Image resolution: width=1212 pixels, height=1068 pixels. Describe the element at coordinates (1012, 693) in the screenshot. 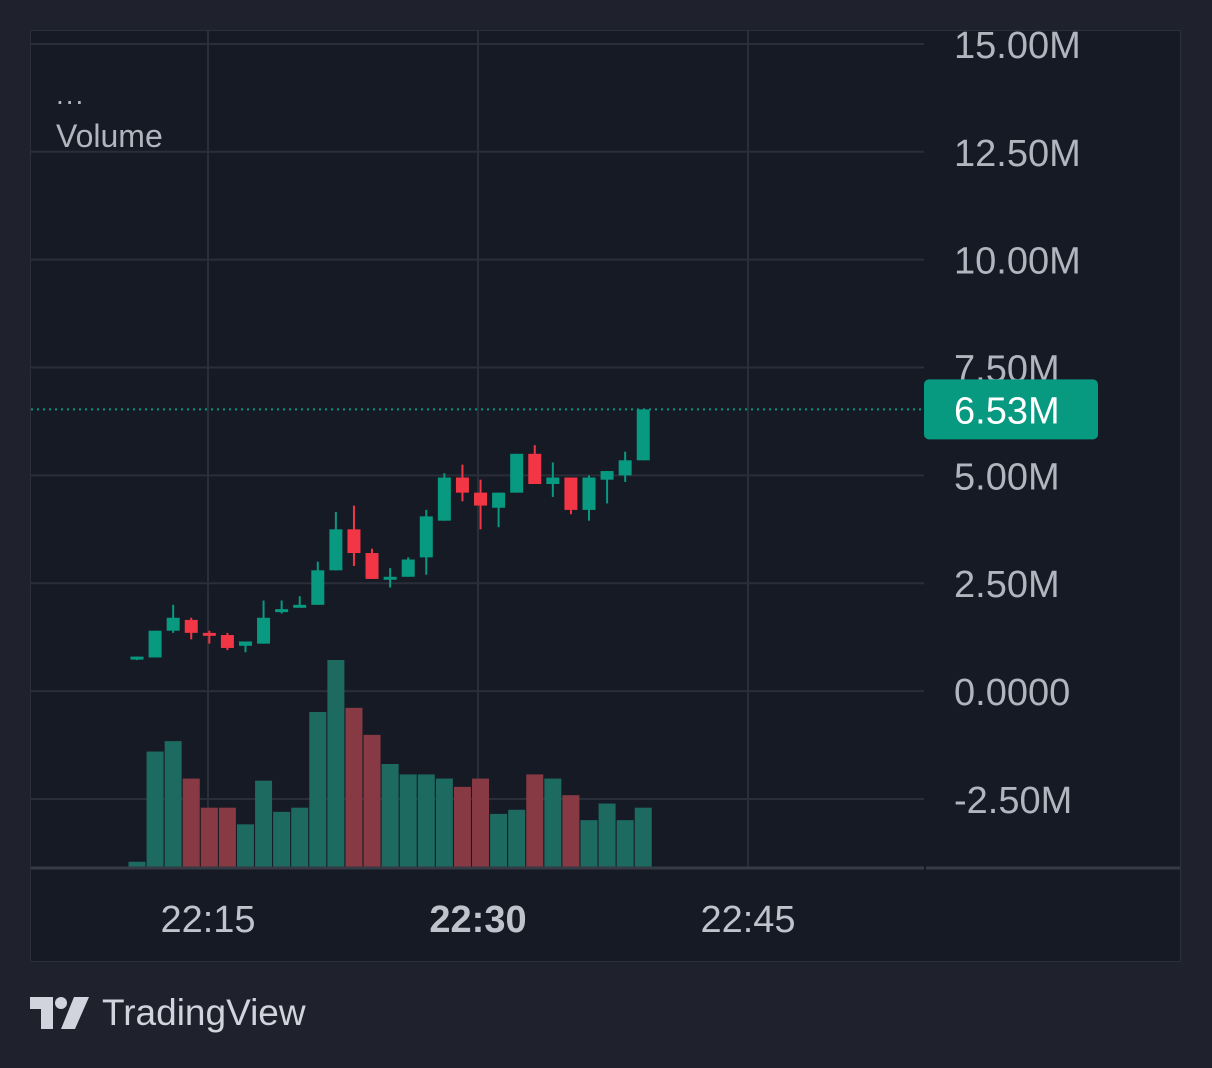

I see `price-axis-label: 0.0000` at that location.